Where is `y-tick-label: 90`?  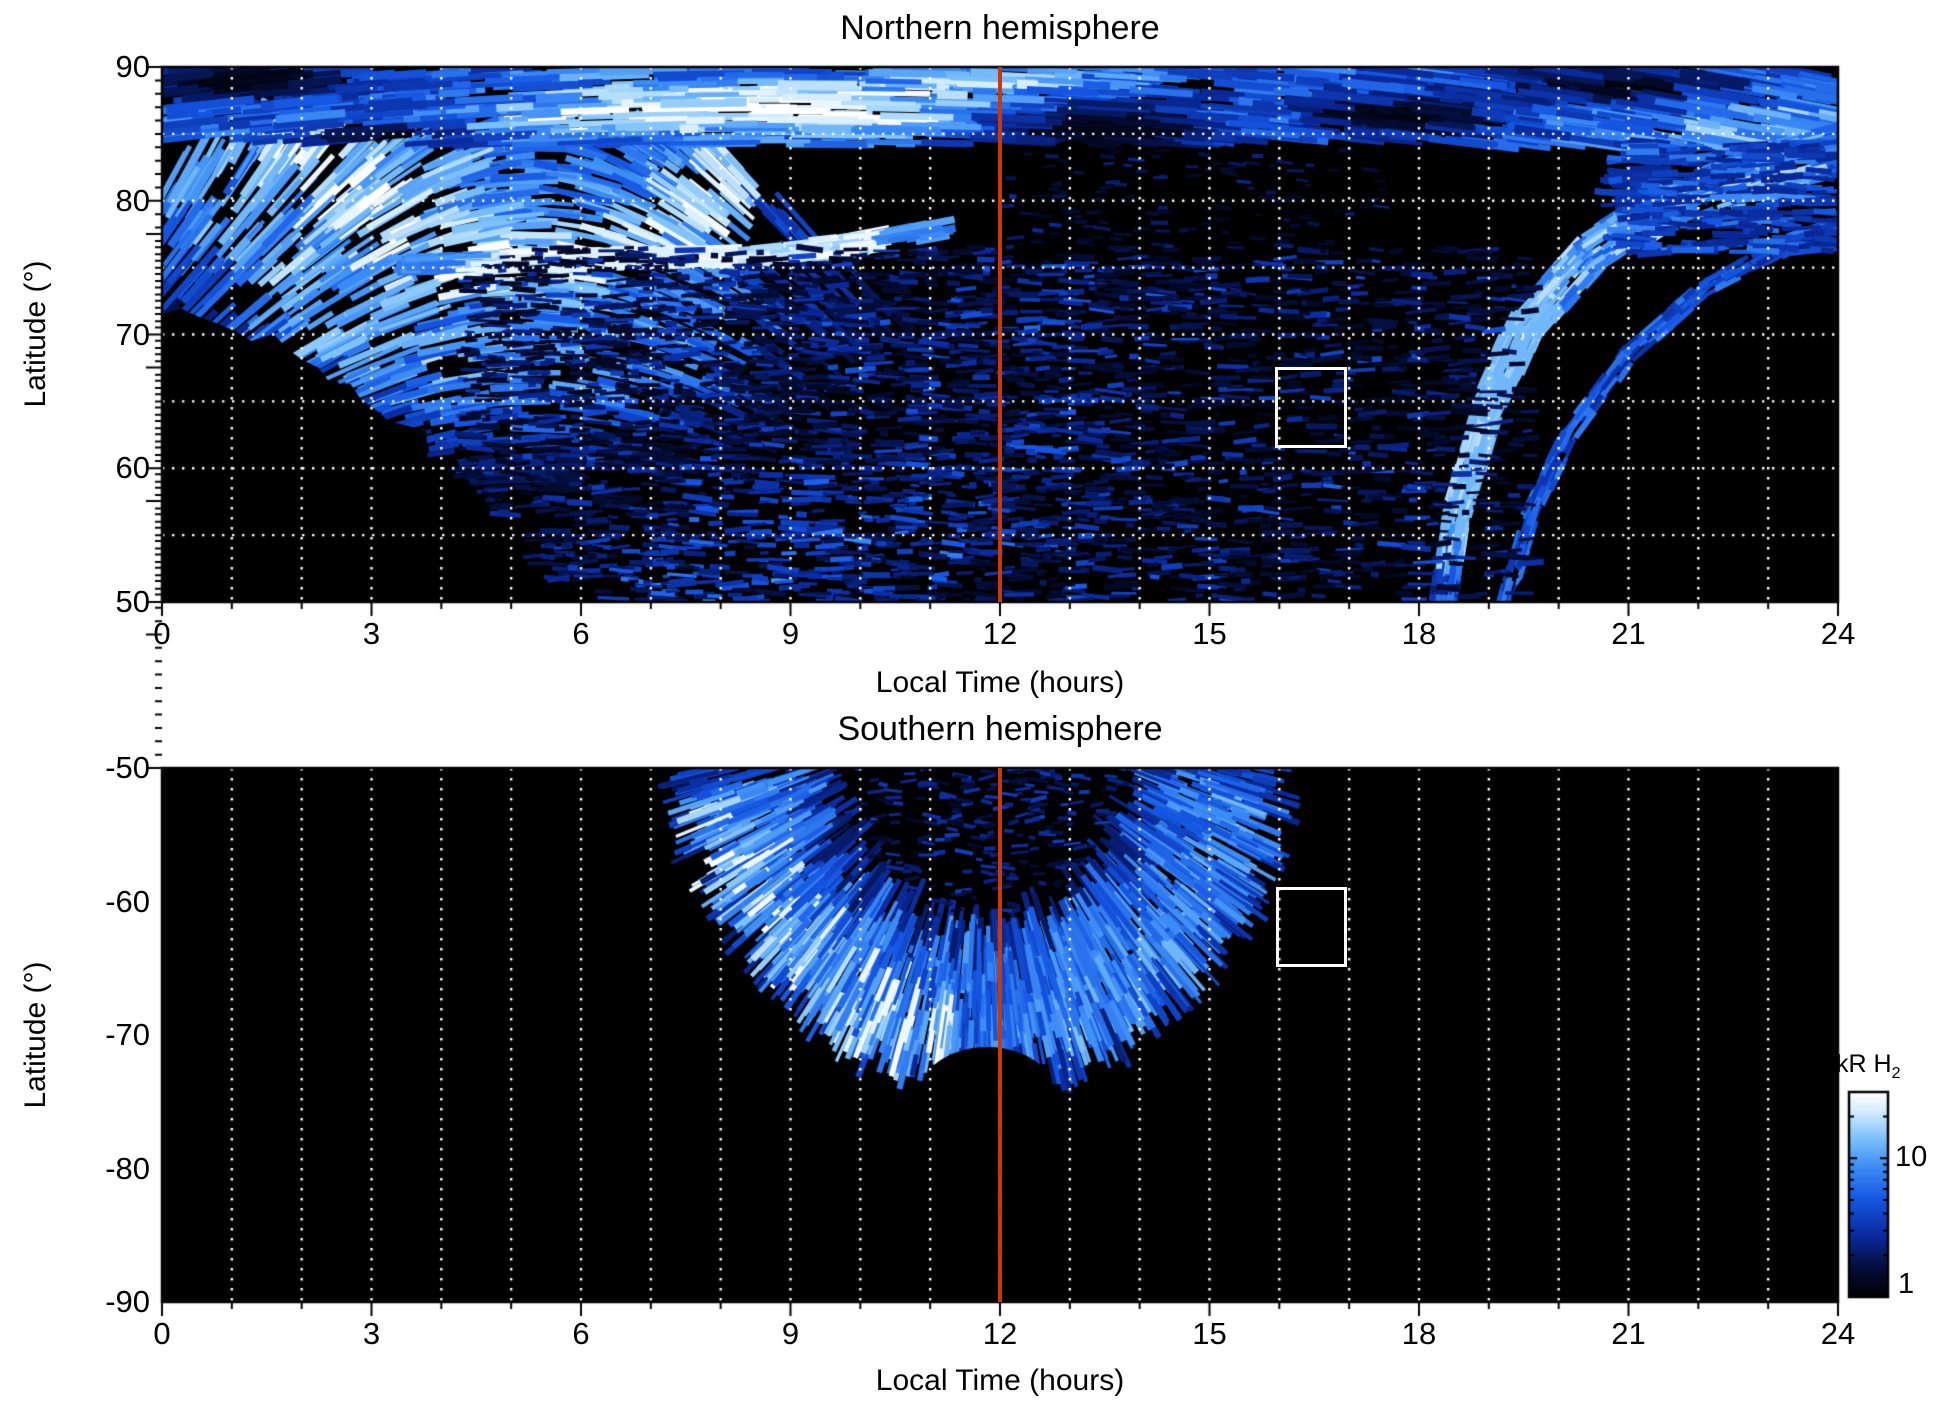 y-tick-label: 90 is located at coordinates (132, 66).